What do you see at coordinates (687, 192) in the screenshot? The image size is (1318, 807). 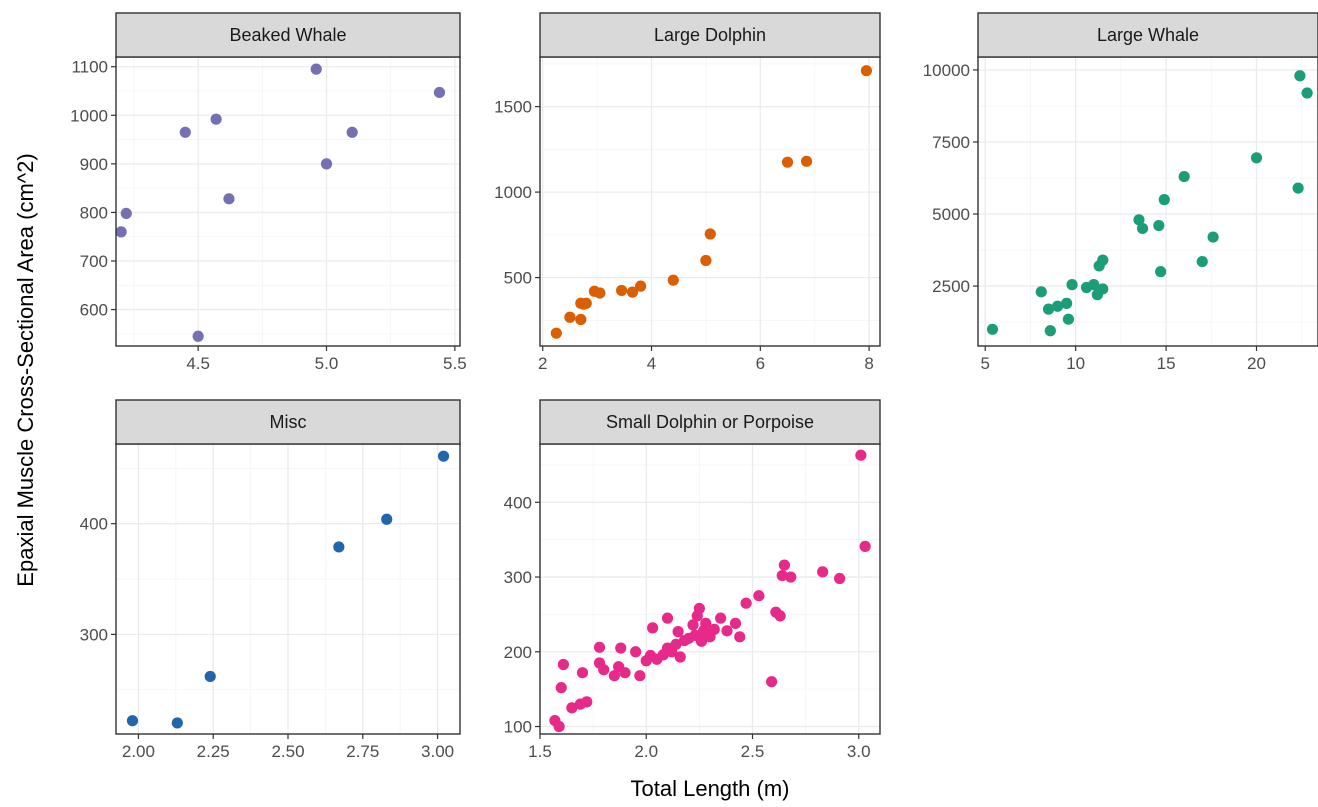 I see `facet-panel: Large Dolphin 2 4 6 8 500 1000 1500` at bounding box center [687, 192].